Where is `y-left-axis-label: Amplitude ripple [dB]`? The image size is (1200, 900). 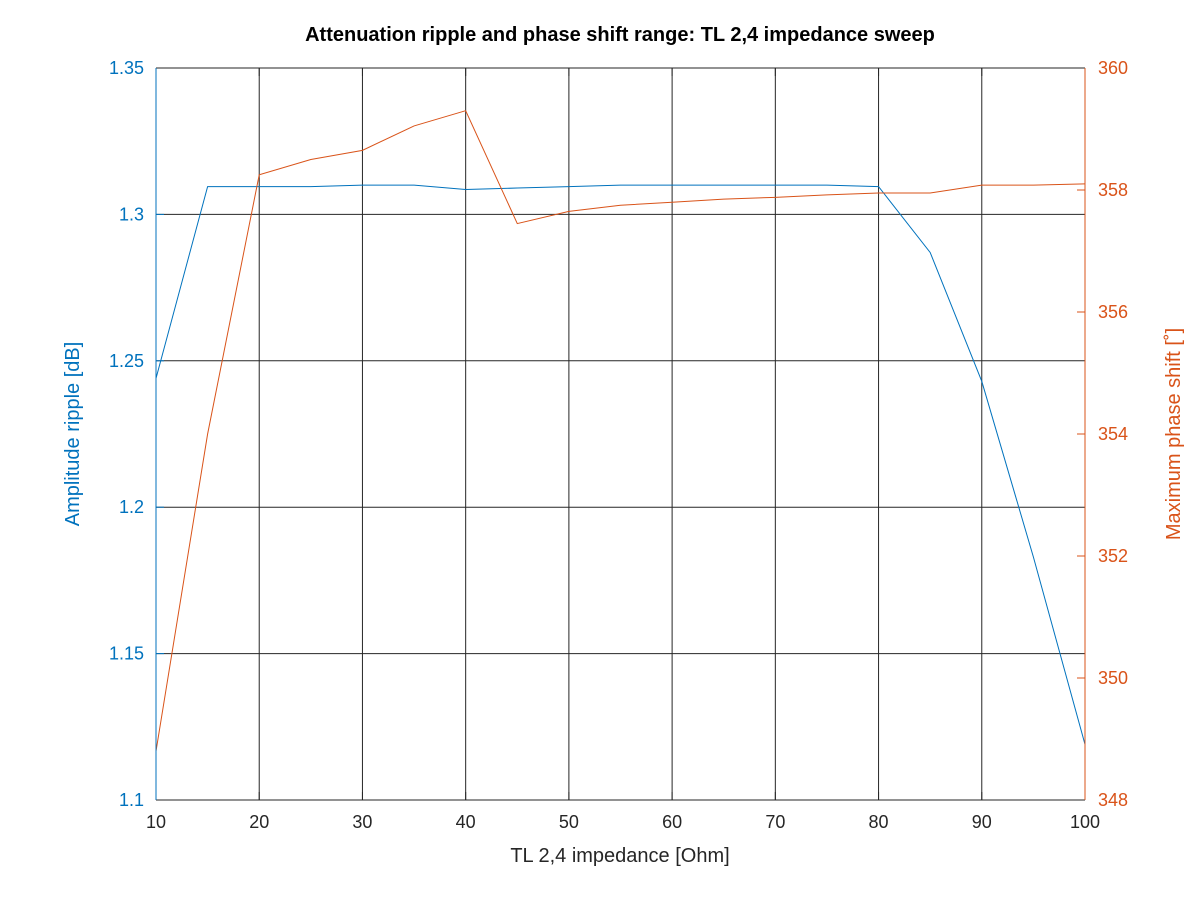
y-left-axis-label: Amplitude ripple [dB] is located at coordinates (73, 434).